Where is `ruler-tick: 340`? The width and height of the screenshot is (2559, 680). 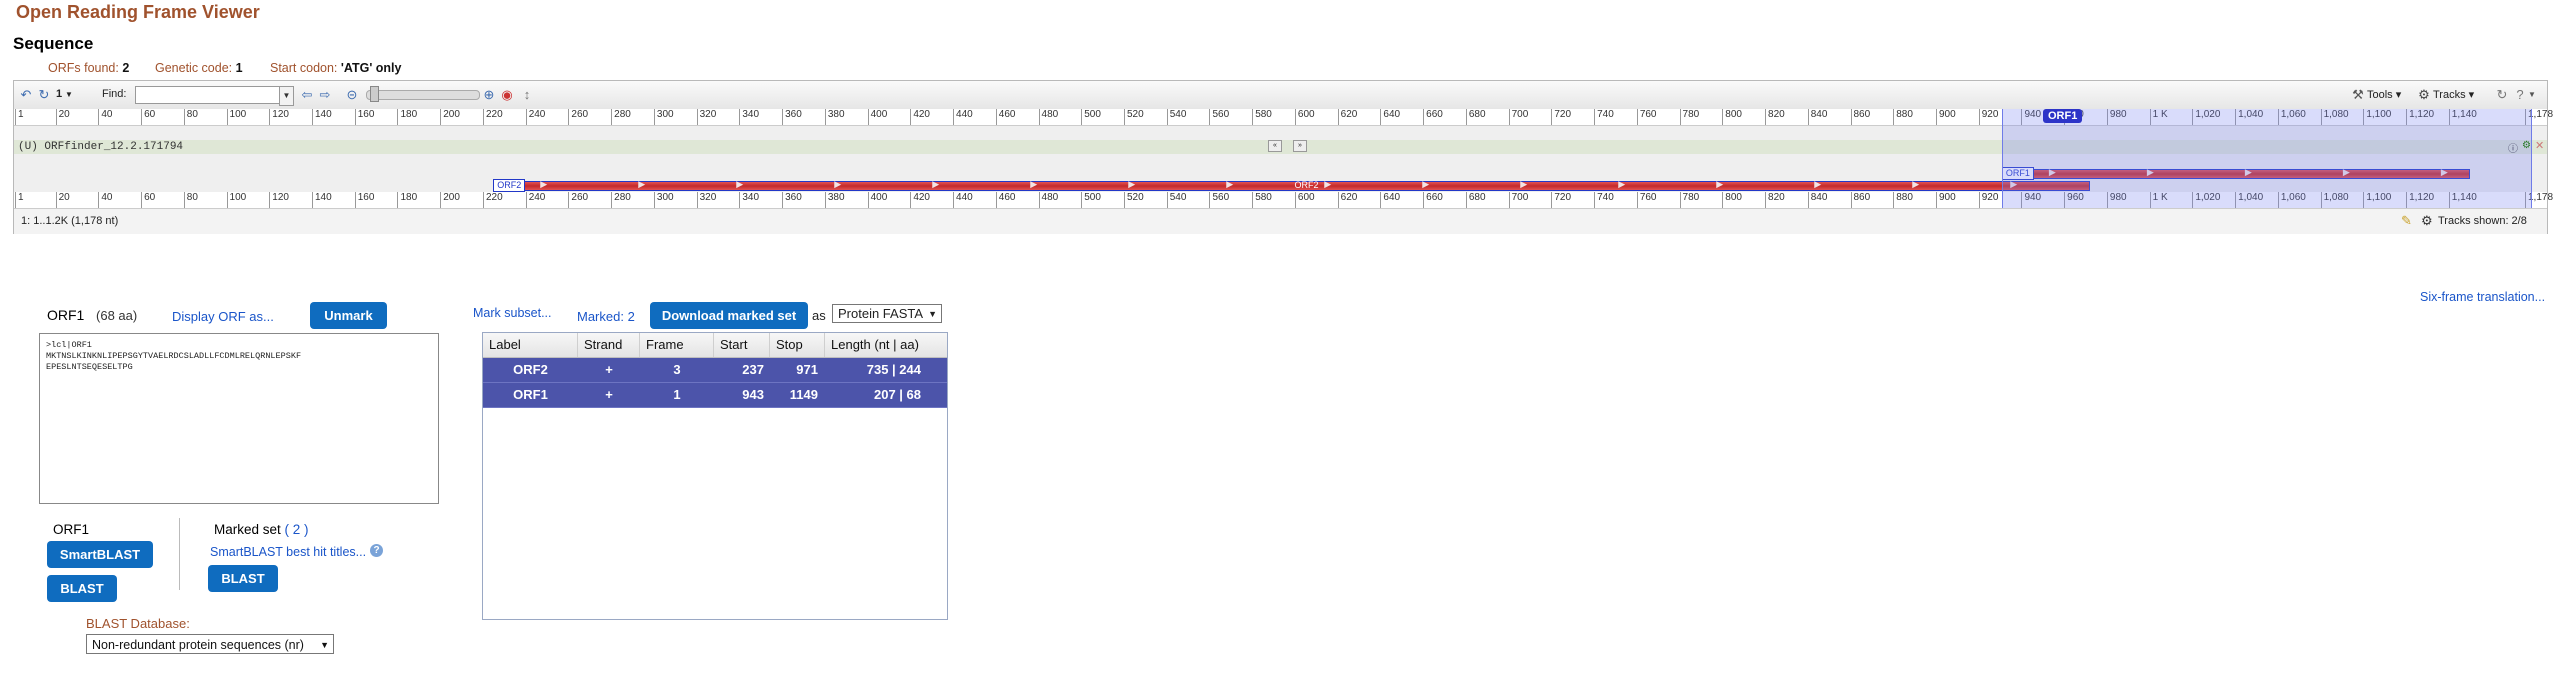
ruler-tick: 340 is located at coordinates (749, 200).